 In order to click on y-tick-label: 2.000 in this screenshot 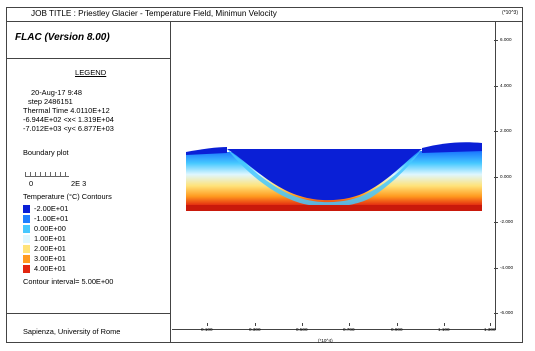, I will do `click(506, 130)`.